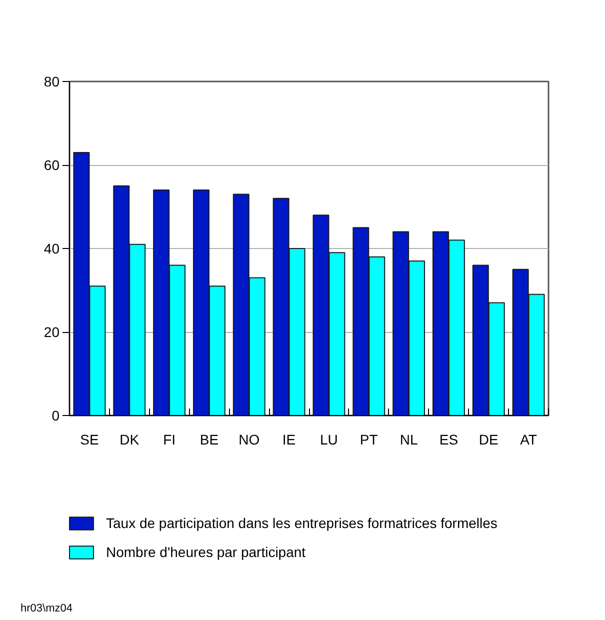  Describe the element at coordinates (52, 248) in the screenshot. I see `y-tick-label: 40` at that location.